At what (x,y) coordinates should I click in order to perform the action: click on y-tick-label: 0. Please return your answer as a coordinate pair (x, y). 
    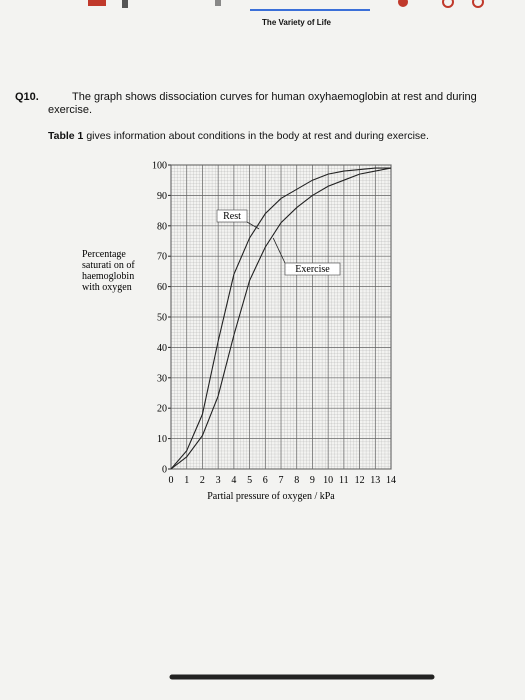
    Looking at the image, I should click on (164, 470).